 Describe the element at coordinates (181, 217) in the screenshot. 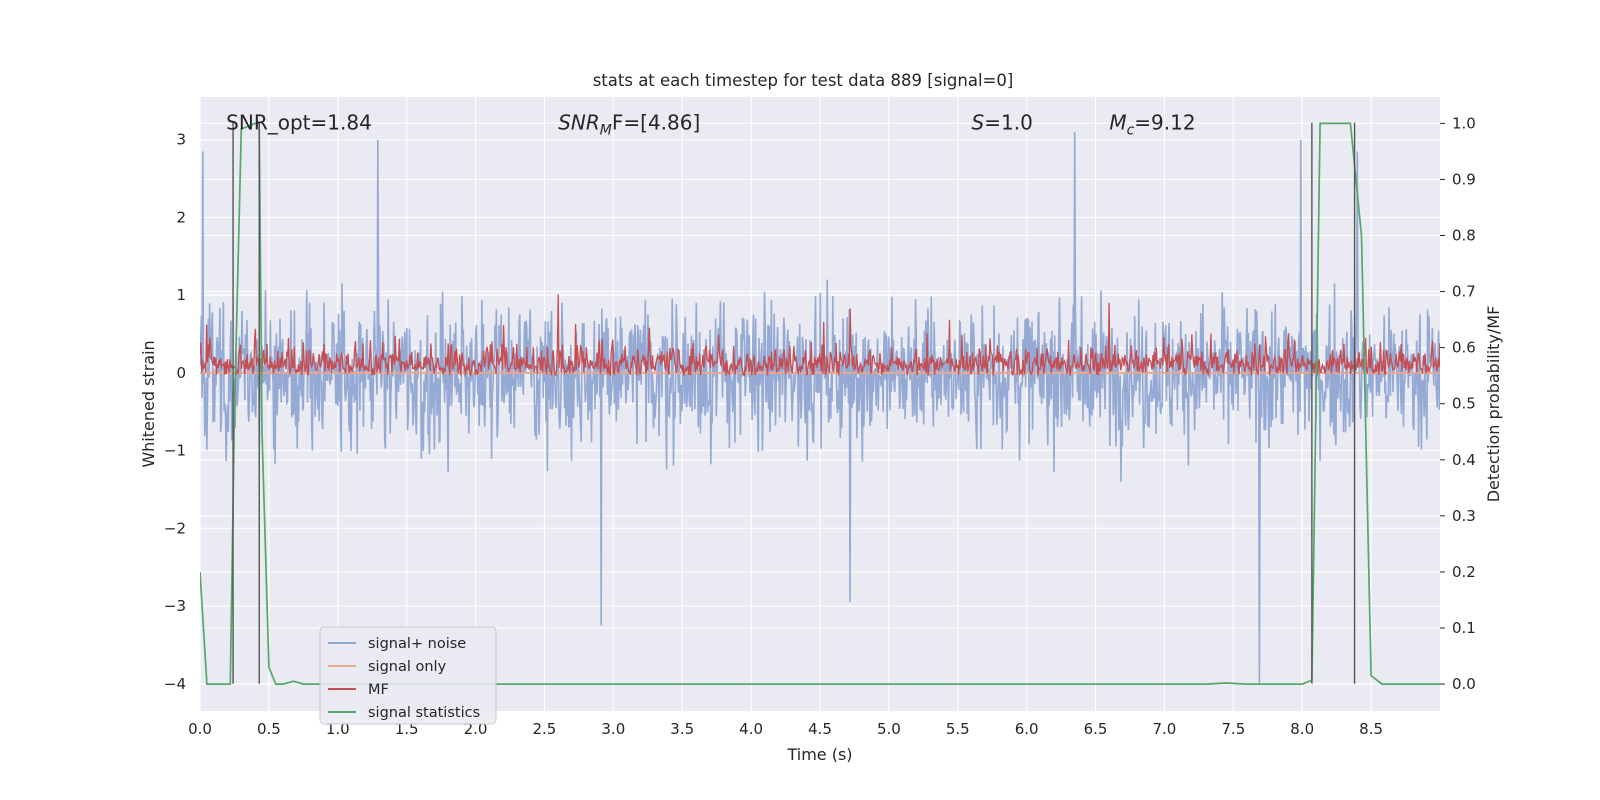

I see `y-tick-label-left: 2` at that location.